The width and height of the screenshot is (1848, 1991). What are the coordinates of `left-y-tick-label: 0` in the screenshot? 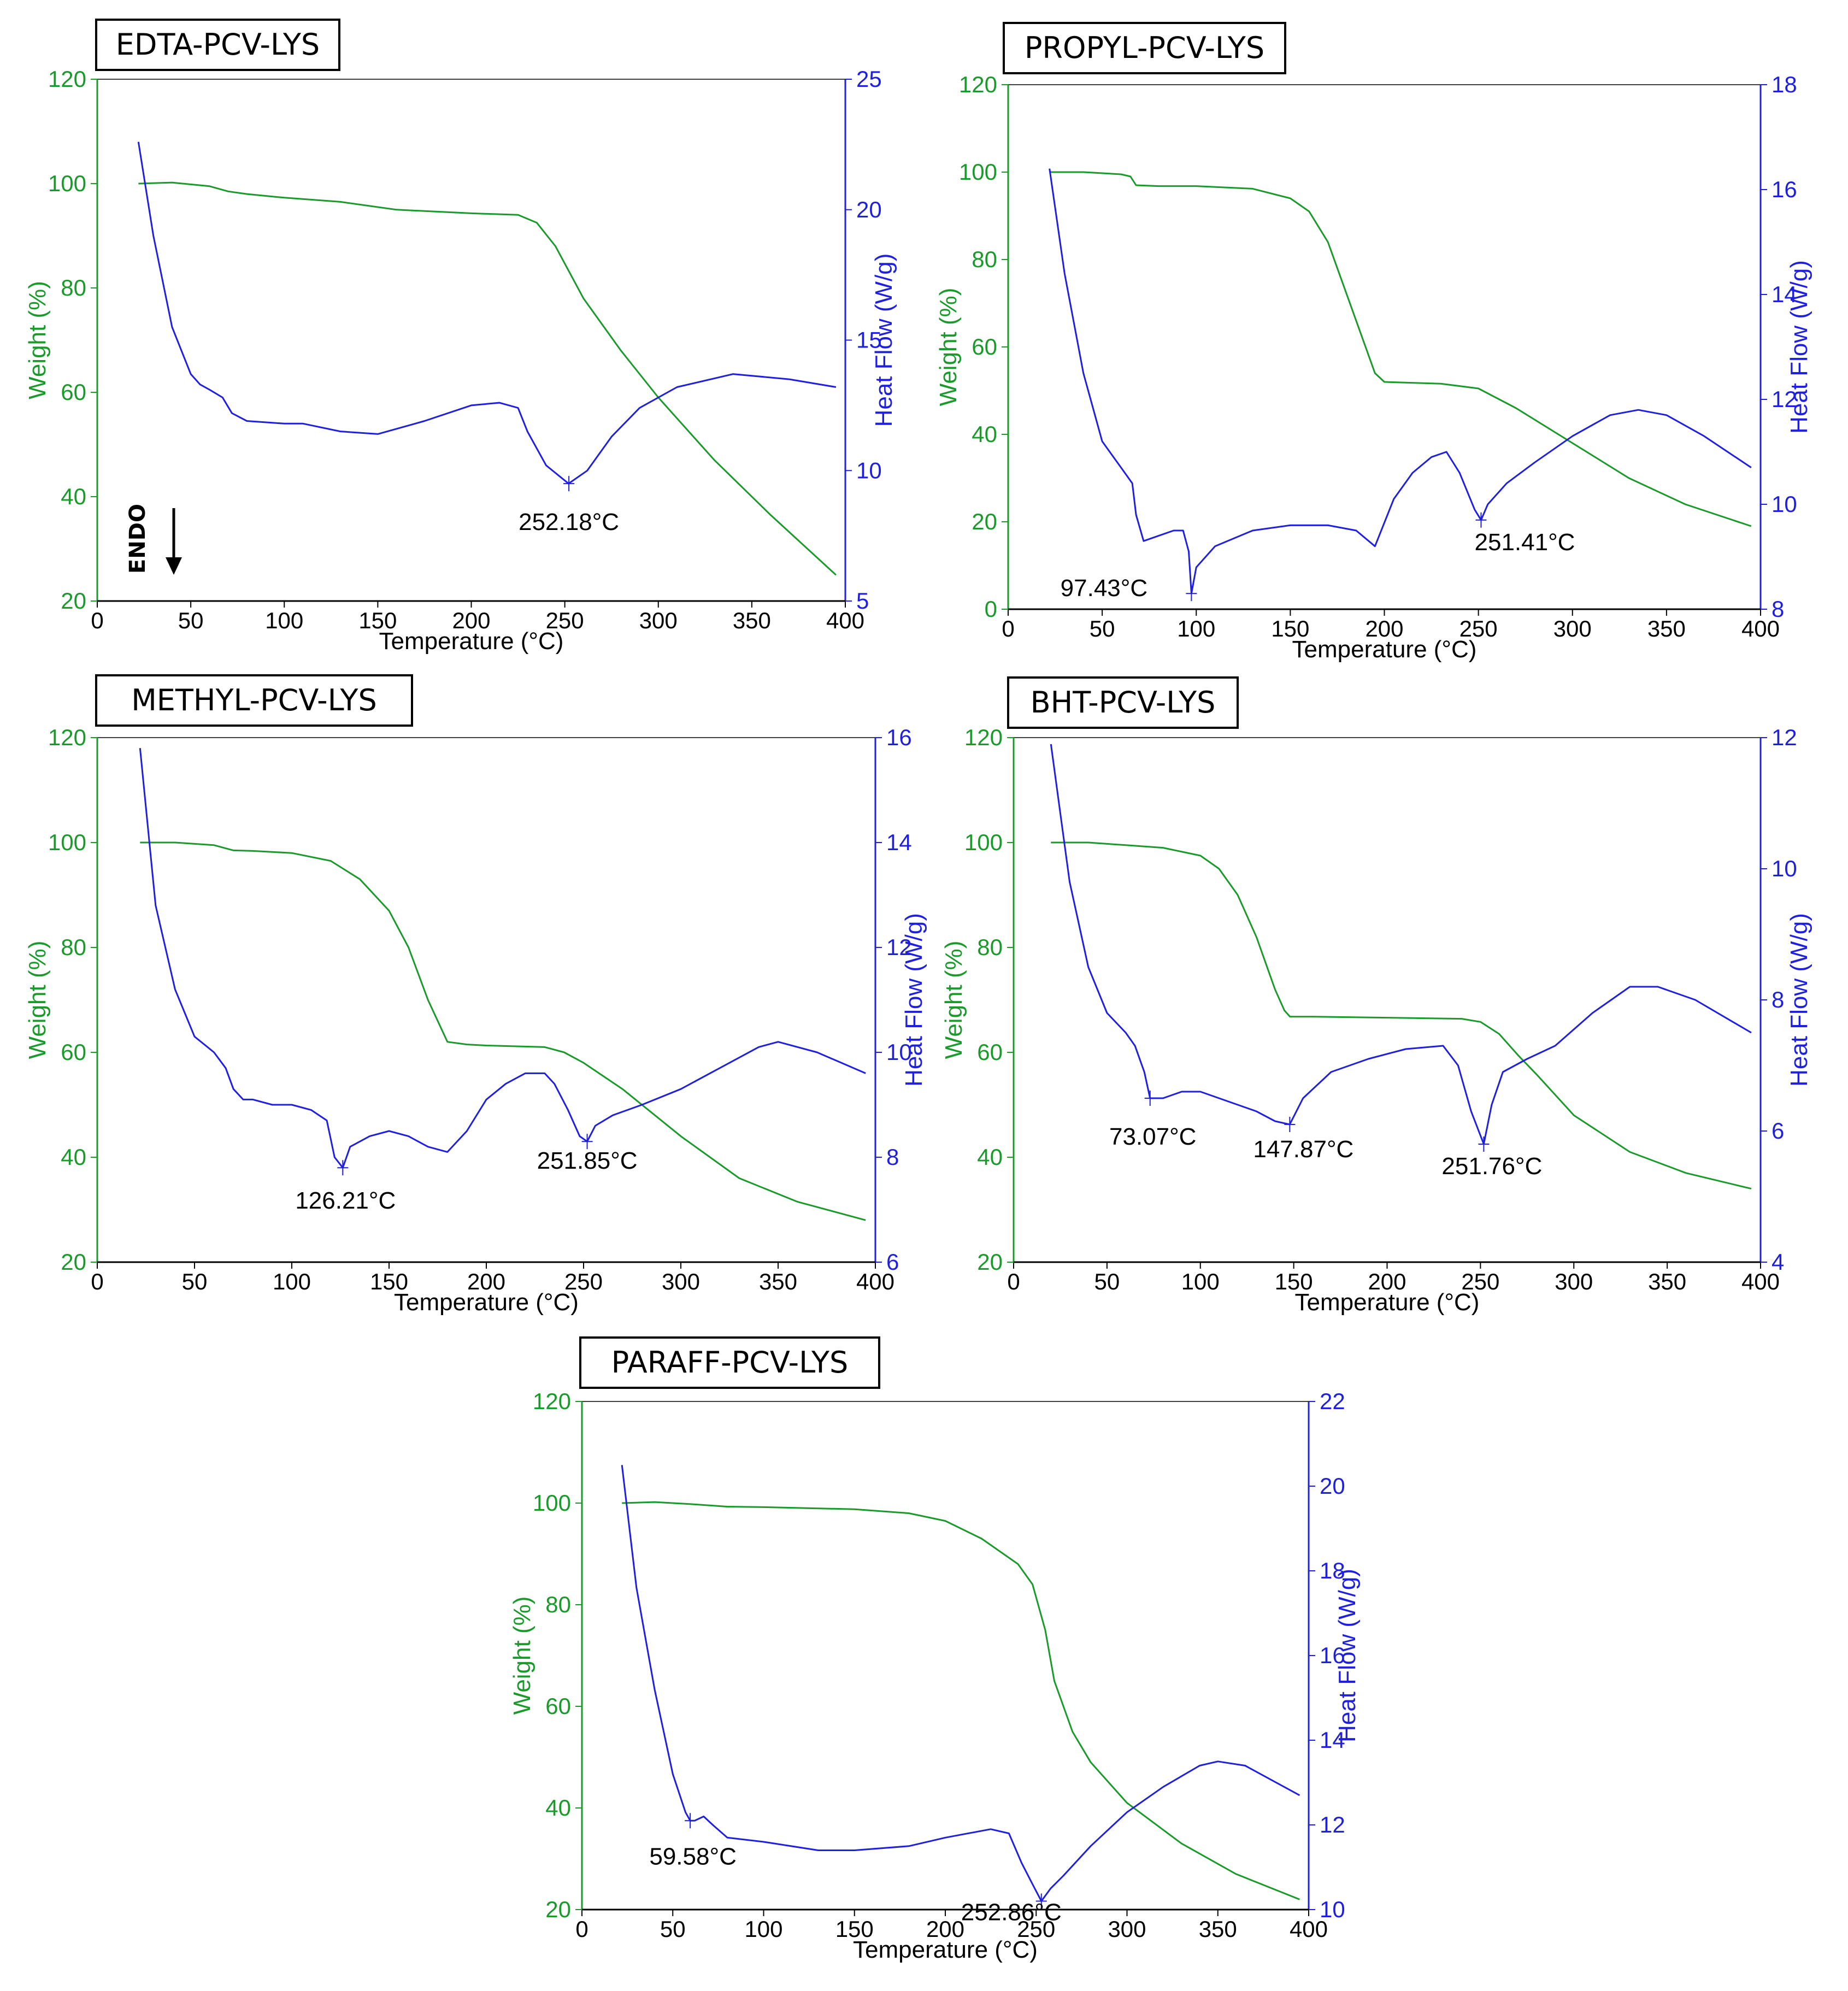 It's located at (991, 609).